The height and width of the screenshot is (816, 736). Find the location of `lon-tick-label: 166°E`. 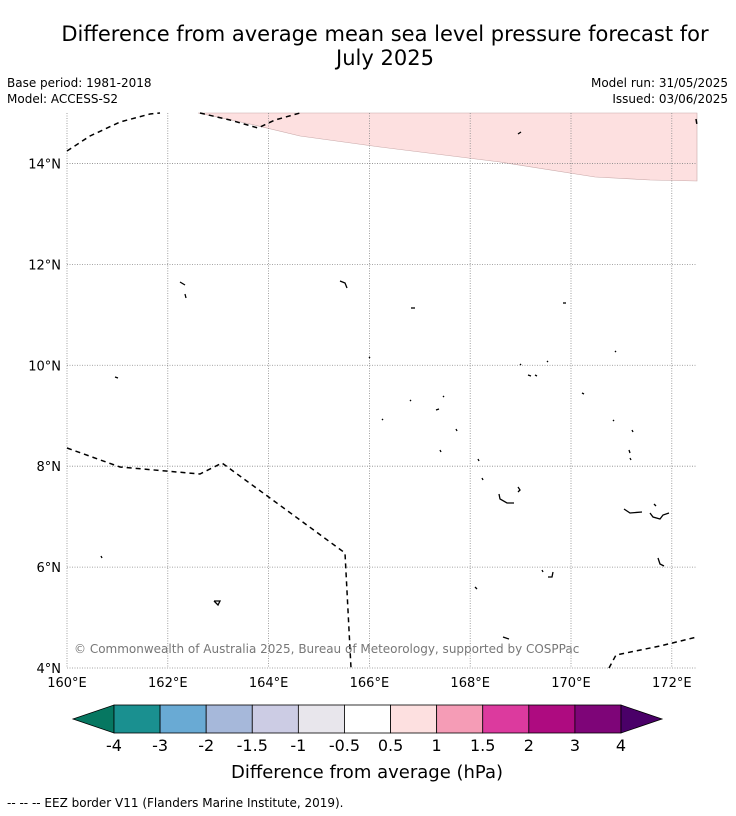

lon-tick-label: 166°E is located at coordinates (370, 683).